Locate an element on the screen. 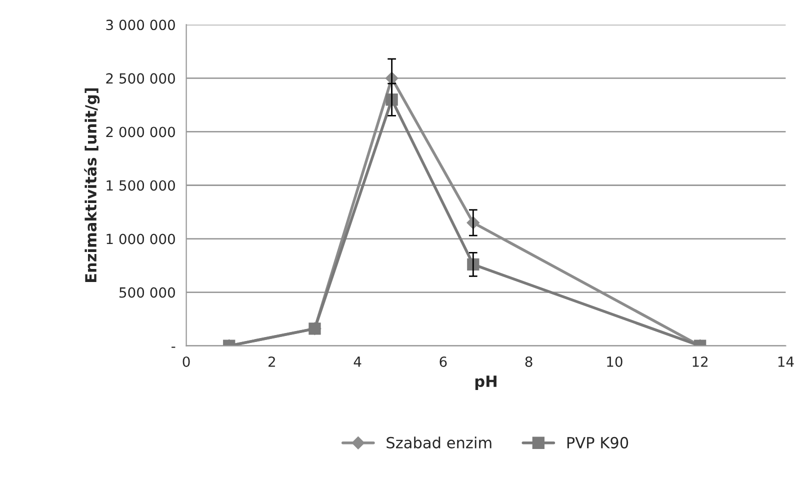 Image resolution: width=810 pixels, height=494 pixels. y-tick-label: 1 500 000 is located at coordinates (140, 185).